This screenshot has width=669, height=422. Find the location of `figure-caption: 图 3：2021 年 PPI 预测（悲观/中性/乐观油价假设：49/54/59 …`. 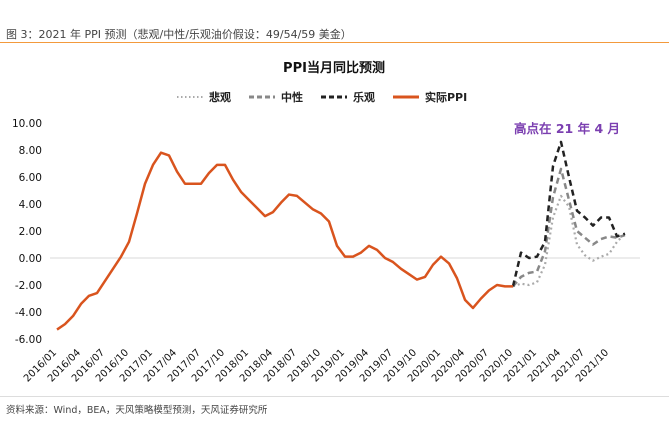

figure-caption: 图 3：2021 年 PPI 预测（悲观/中性/乐观油价假设：49/54/59 … is located at coordinates (179, 34).